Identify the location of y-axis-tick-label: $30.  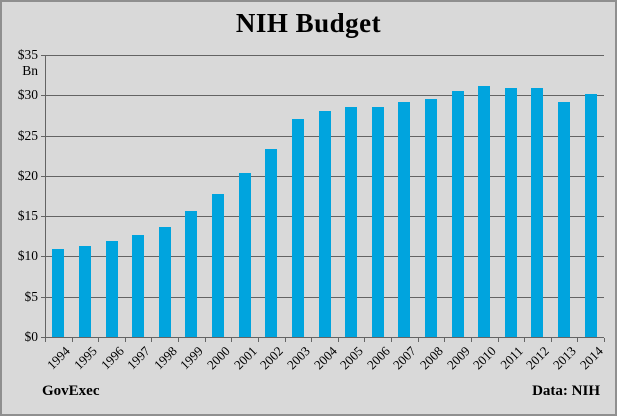
(27, 94).